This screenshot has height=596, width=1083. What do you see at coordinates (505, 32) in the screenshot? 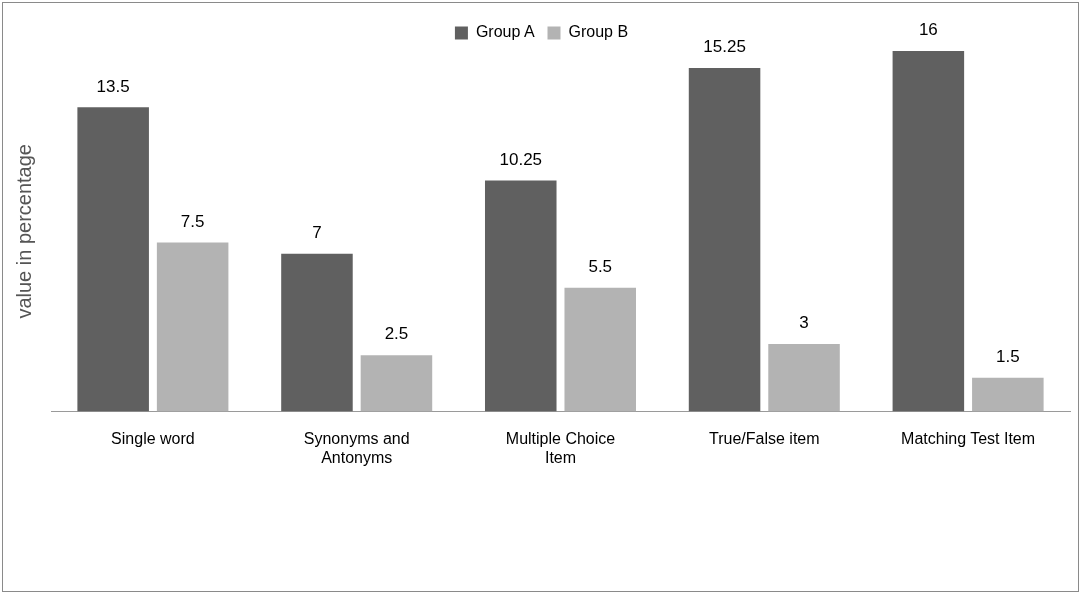
I see `legend-label: Group A` at bounding box center [505, 32].